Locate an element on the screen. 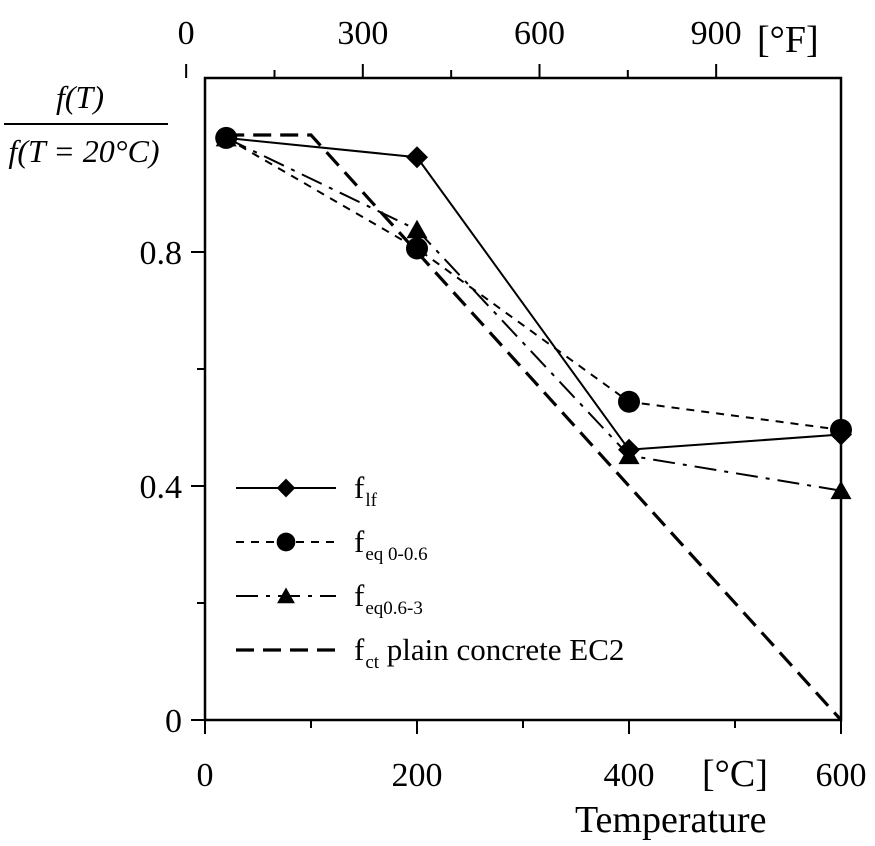  legend-item-2: feq 0-0.6 is located at coordinates (332, 544).